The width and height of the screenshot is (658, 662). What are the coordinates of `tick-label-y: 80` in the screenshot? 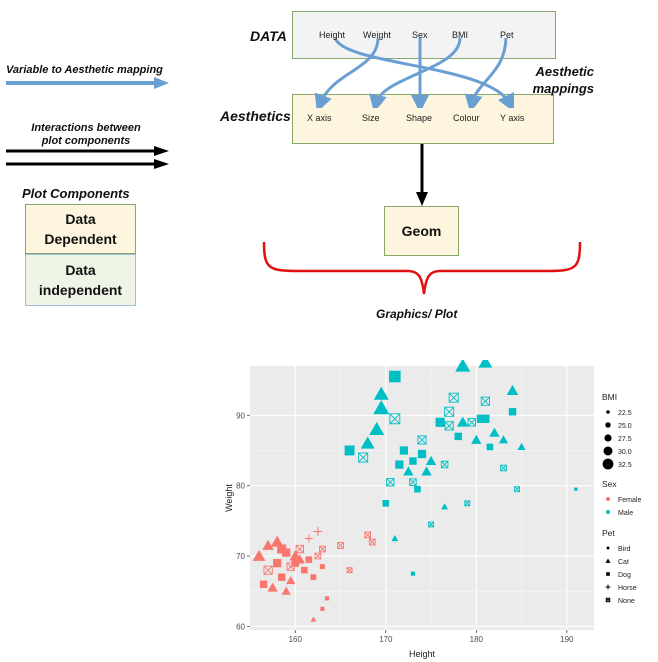 It's located at (240, 486).